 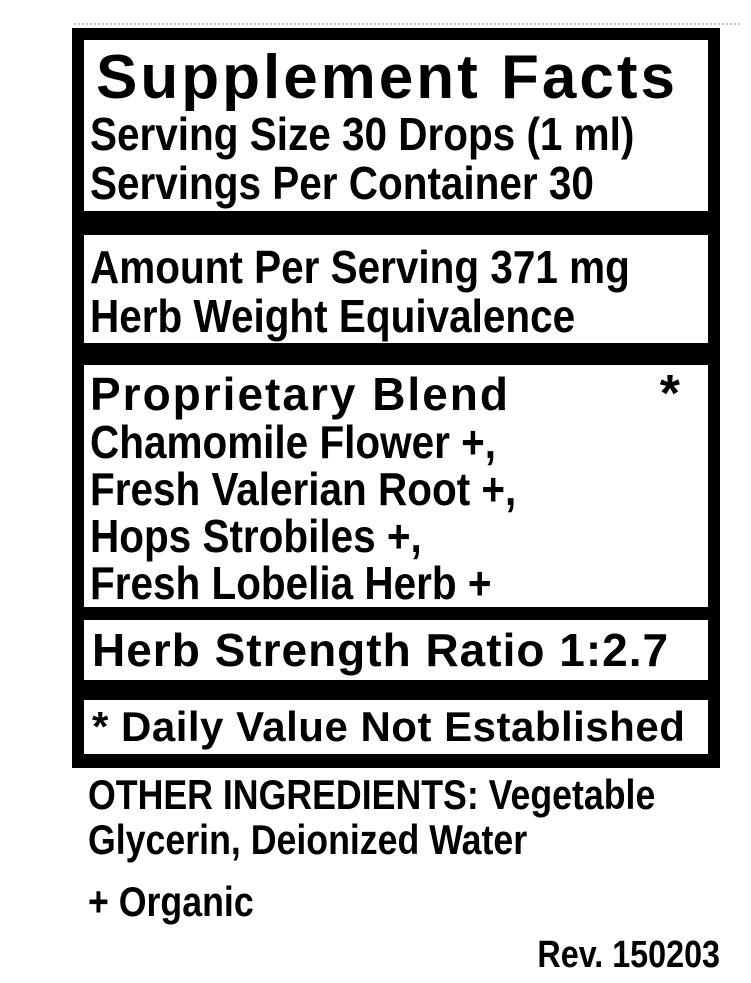 What do you see at coordinates (407, 24) in the screenshot?
I see `scan-artifact-line` at bounding box center [407, 24].